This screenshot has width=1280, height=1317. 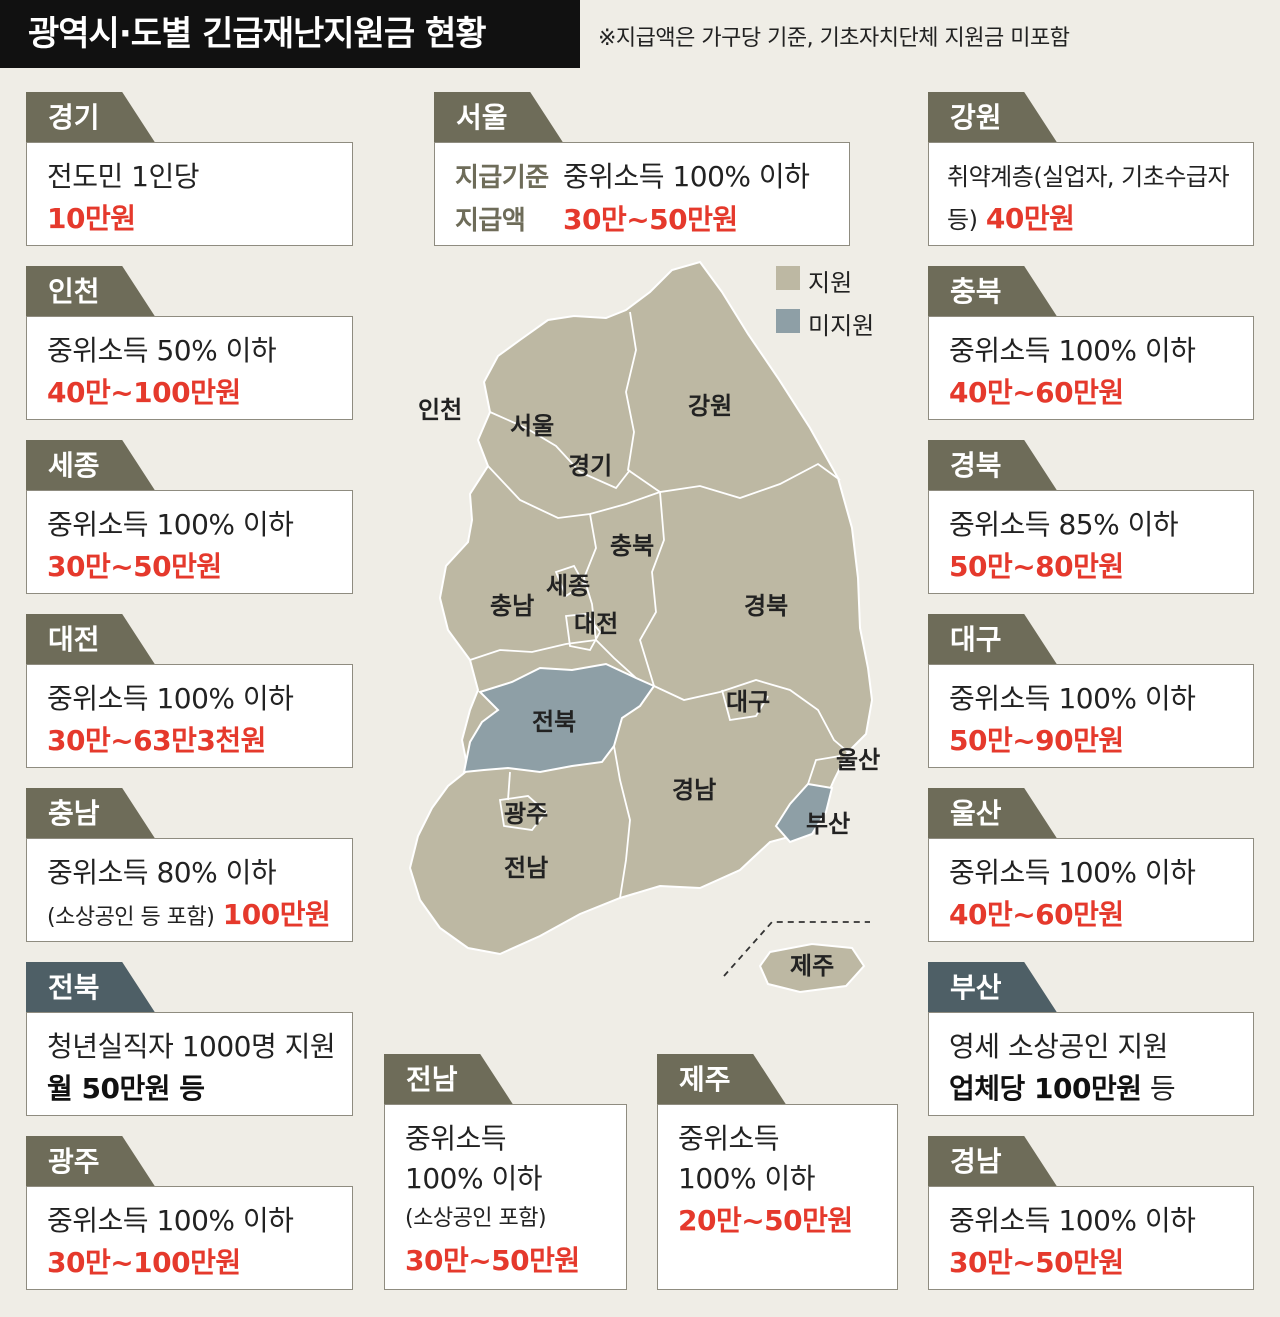 What do you see at coordinates (123, 176) in the screenshot?
I see `criteria-text: 전도민 1인당` at bounding box center [123, 176].